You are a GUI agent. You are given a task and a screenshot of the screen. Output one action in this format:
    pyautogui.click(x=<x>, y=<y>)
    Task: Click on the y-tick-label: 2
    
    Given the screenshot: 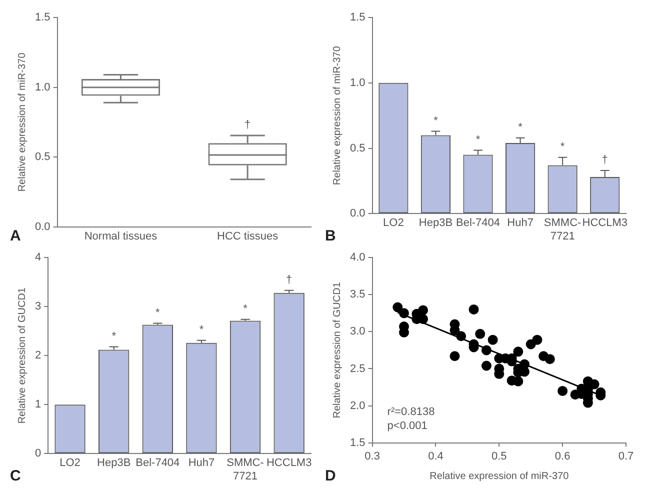 What is the action you would take?
    pyautogui.click(x=38, y=356)
    